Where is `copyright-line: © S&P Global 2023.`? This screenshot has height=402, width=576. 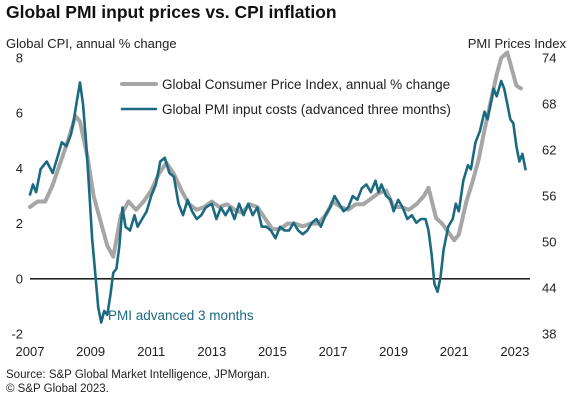
copyright-line: © S&P Global 2023. is located at coordinates (57, 389).